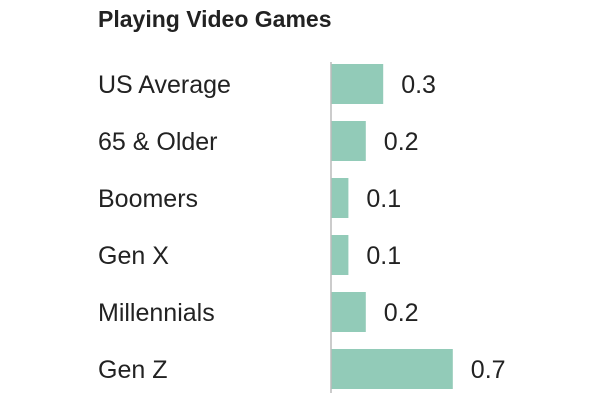 The height and width of the screenshot is (400, 600). What do you see at coordinates (488, 370) in the screenshot?
I see `value-label: 0.7` at bounding box center [488, 370].